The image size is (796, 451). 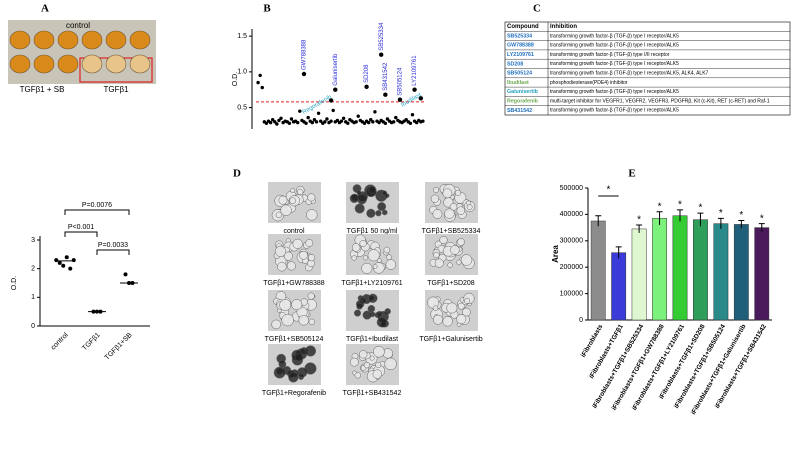 I want to click on well, so click(x=92, y=40).